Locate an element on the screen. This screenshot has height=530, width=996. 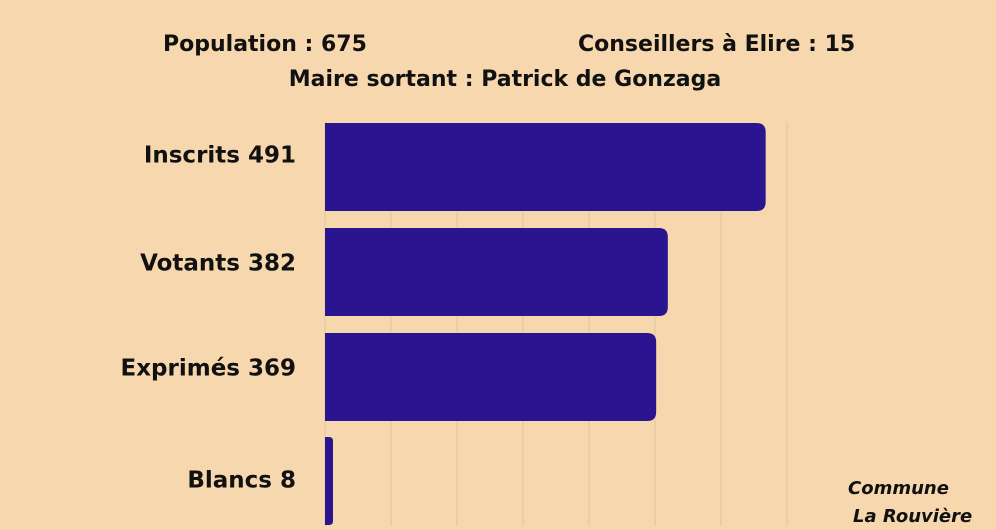
category-label: Blancs 8 is located at coordinates (241, 481).